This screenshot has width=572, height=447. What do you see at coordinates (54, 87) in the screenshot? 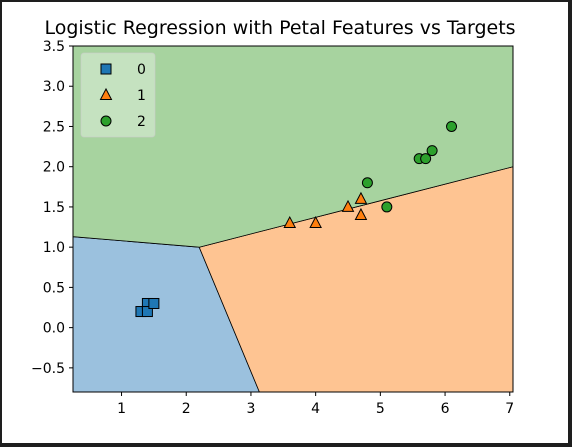
I see `y-tick-label: 3.0` at bounding box center [54, 87].